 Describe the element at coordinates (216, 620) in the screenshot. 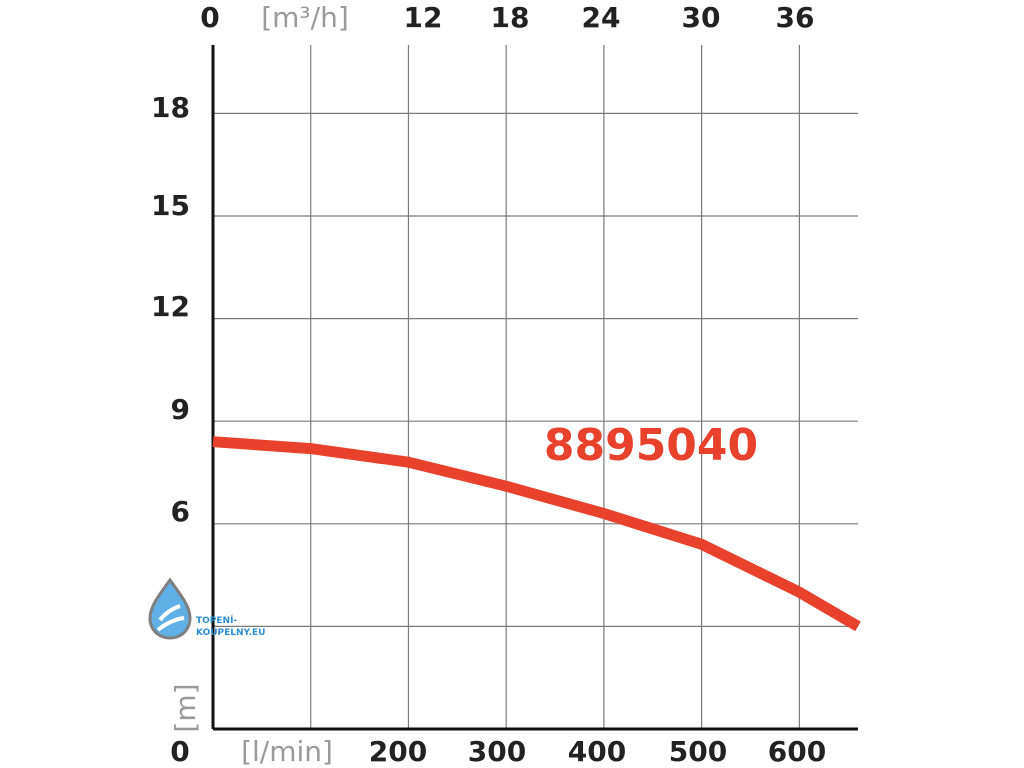

I see `watermark-line-1: TOPENÍ-` at that location.